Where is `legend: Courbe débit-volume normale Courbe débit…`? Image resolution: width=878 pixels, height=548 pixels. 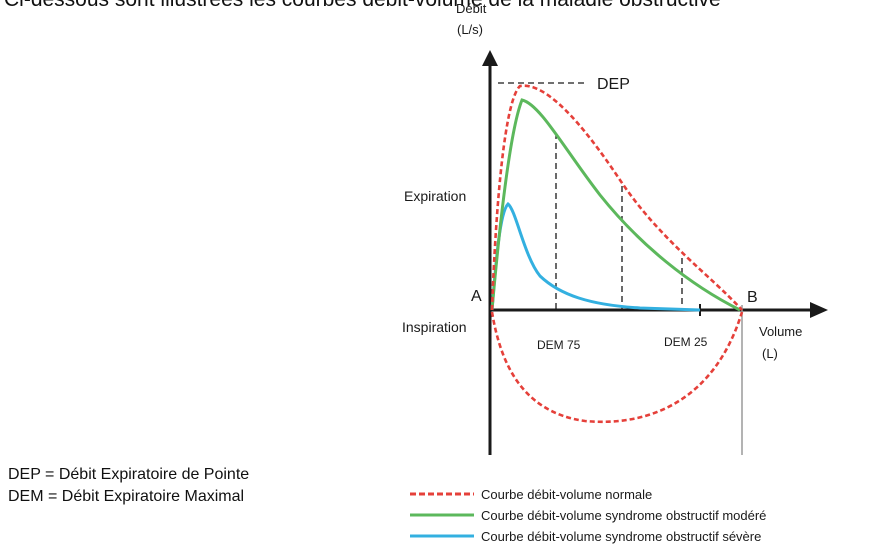
legend: Courbe débit-volume normale Courbe débit… is located at coordinates (588, 515).